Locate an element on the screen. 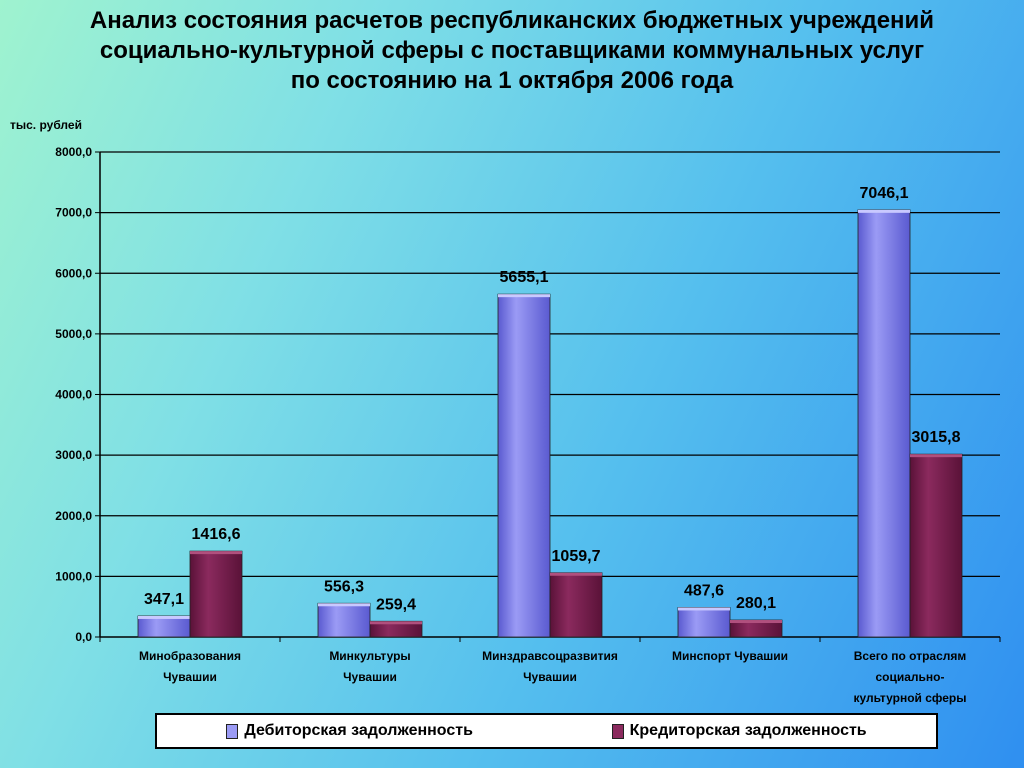  y-tick-label: 0,0 is located at coordinates (83, 637).